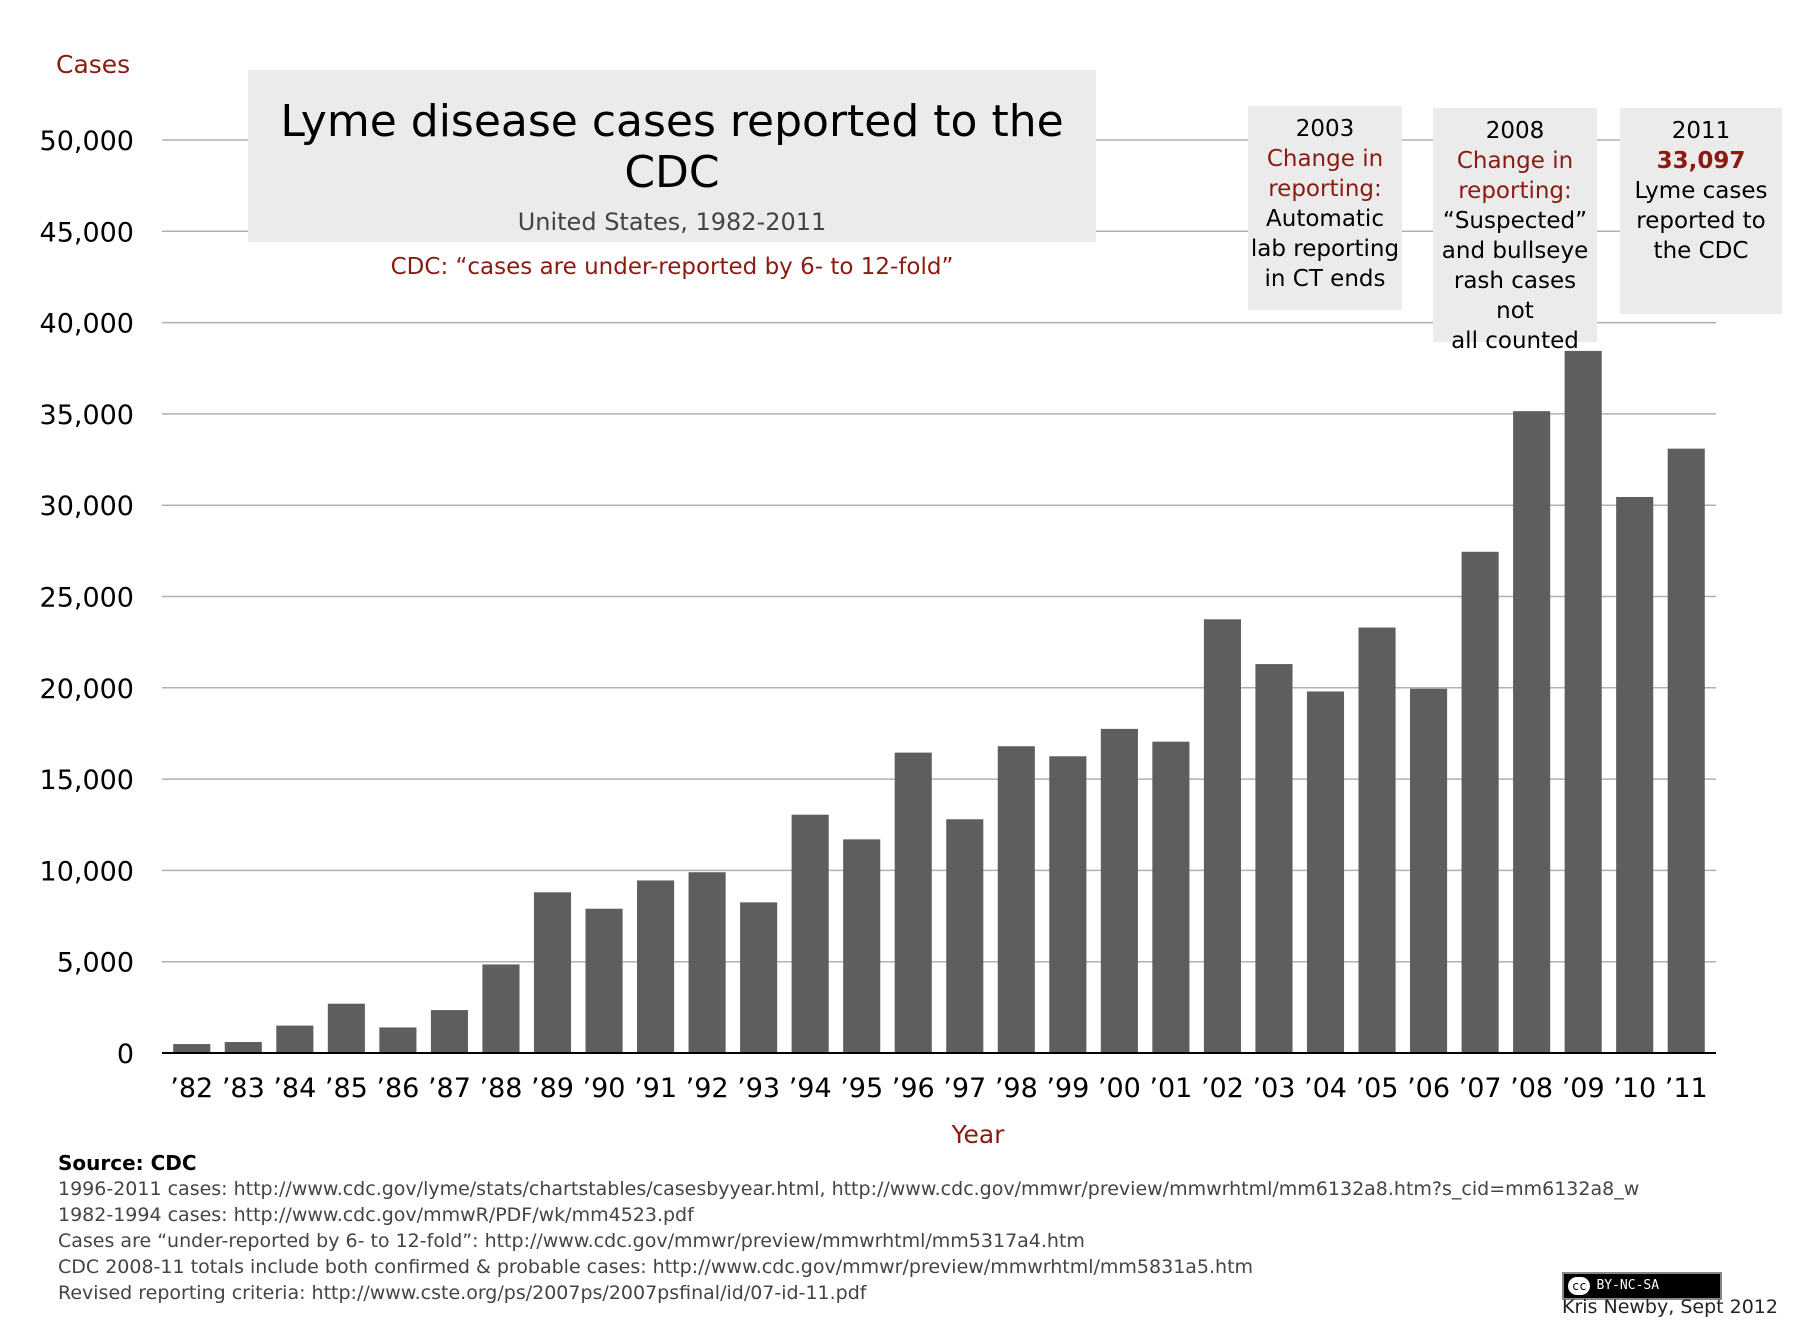  What do you see at coordinates (87, 141) in the screenshot?
I see `y-tick-label: 50,000` at bounding box center [87, 141].